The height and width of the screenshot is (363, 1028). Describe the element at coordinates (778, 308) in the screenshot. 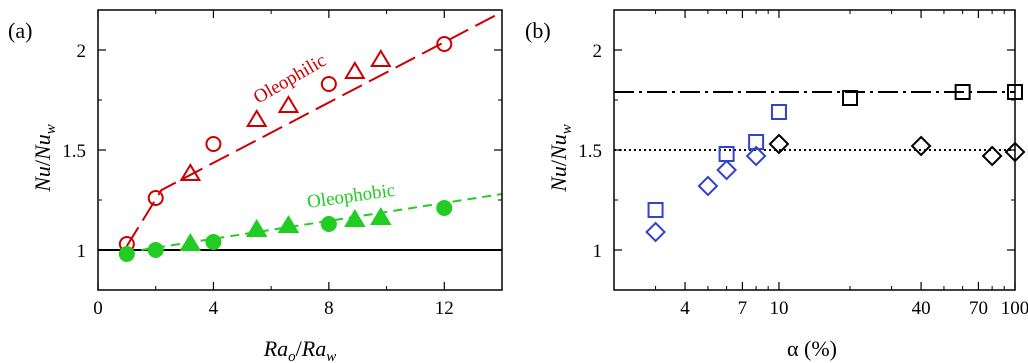

I see `panel-b-x-tick-label: 10` at that location.